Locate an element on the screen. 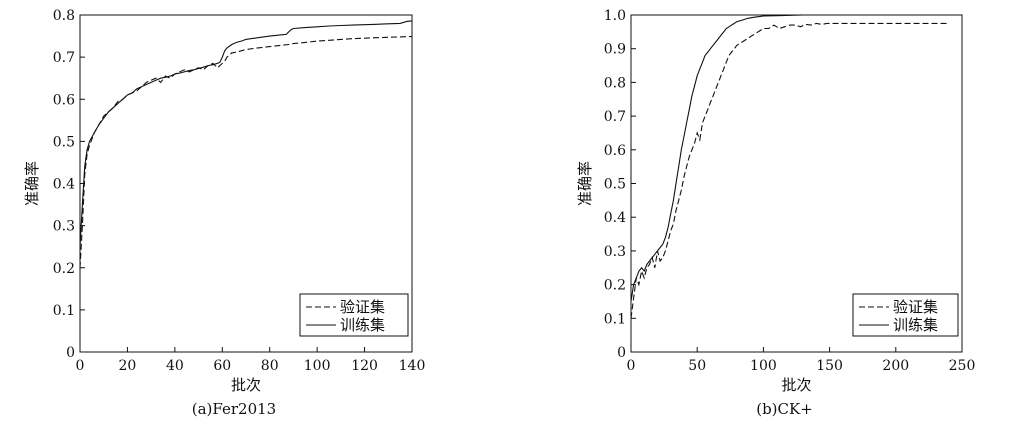  x-tick-label: 140 is located at coordinates (412, 366).